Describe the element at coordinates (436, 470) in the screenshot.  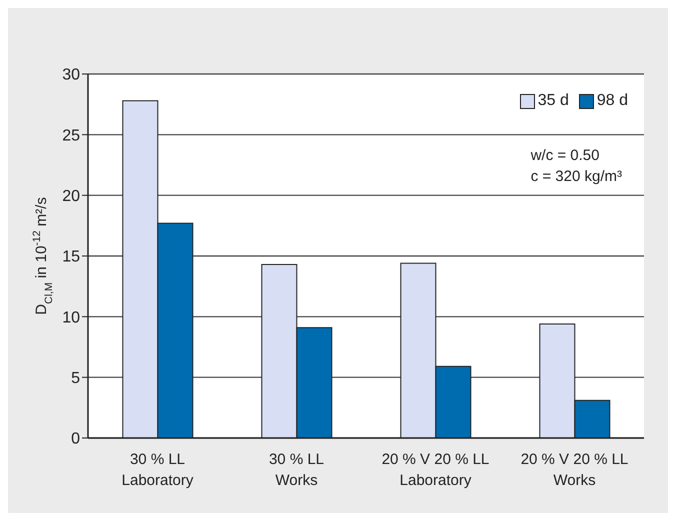
I see `x-tick-label: 20 % V 20 % LL Laboratory` at that location.